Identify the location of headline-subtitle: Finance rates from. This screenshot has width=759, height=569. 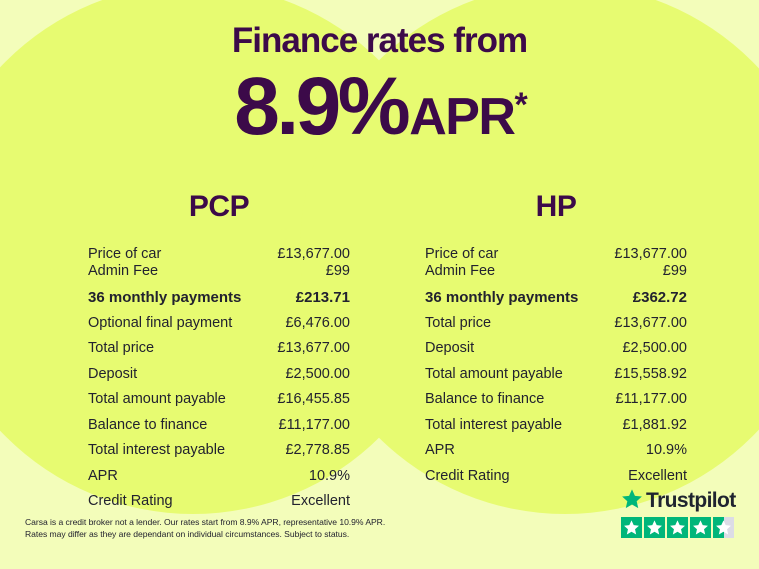
(379, 40).